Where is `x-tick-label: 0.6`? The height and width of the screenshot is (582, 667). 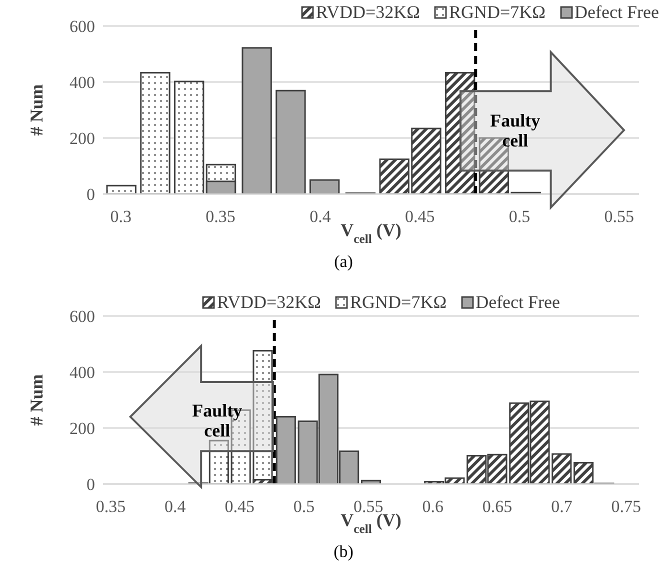
x-tick-label: 0.6 is located at coordinates (433, 506).